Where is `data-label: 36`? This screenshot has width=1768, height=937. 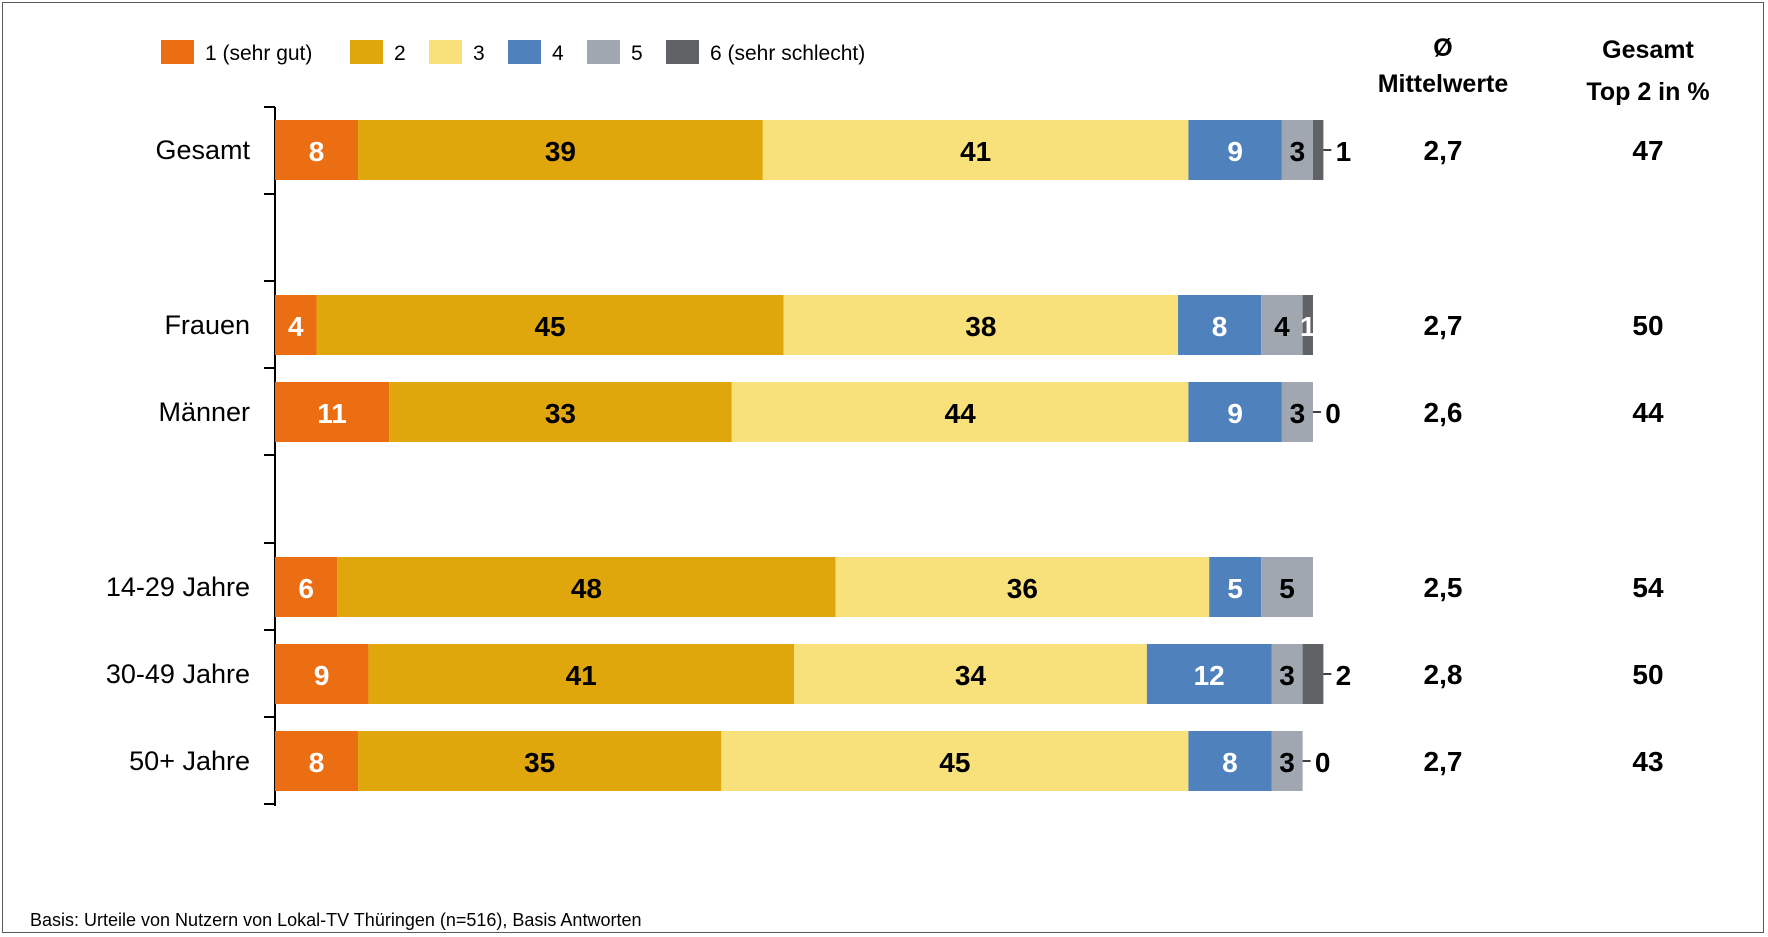 data-label: 36 is located at coordinates (1022, 588).